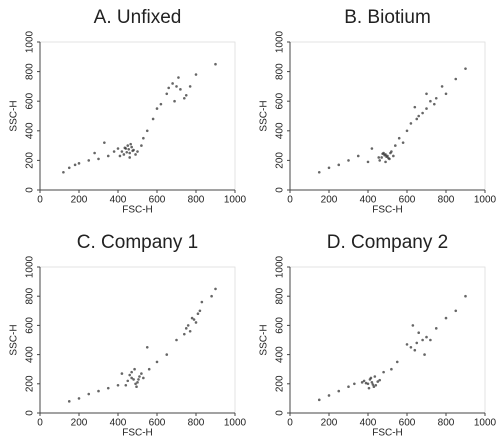 Image resolution: width=497 pixels, height=439 pixels. I want to click on x-tick-label: 800, so click(446, 423).